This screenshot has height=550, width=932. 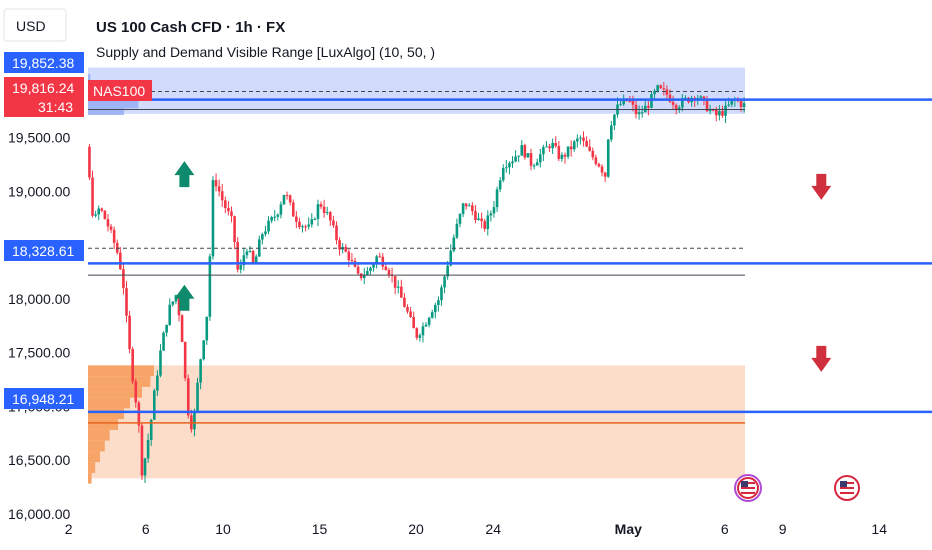 I want to click on x-tick-label: 14, so click(x=879, y=529).